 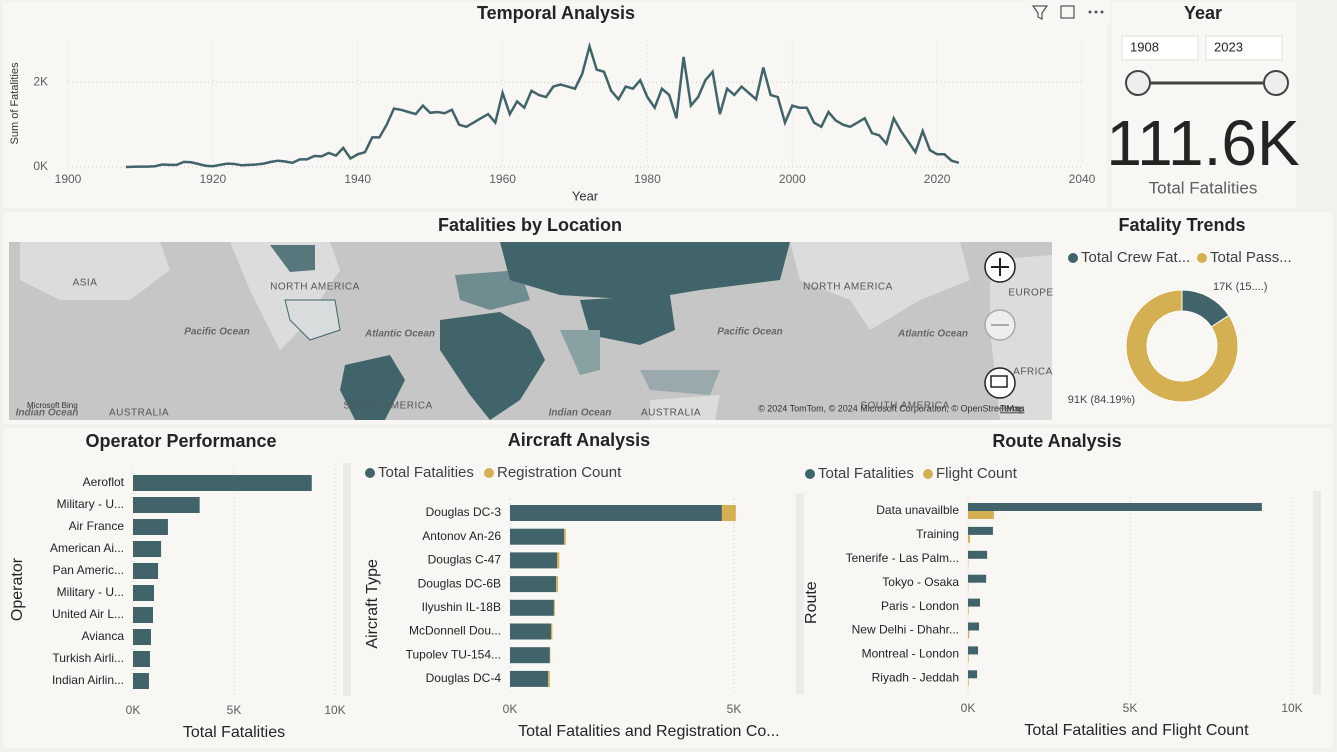 I want to click on map-label: ASIA, so click(x=85, y=283).